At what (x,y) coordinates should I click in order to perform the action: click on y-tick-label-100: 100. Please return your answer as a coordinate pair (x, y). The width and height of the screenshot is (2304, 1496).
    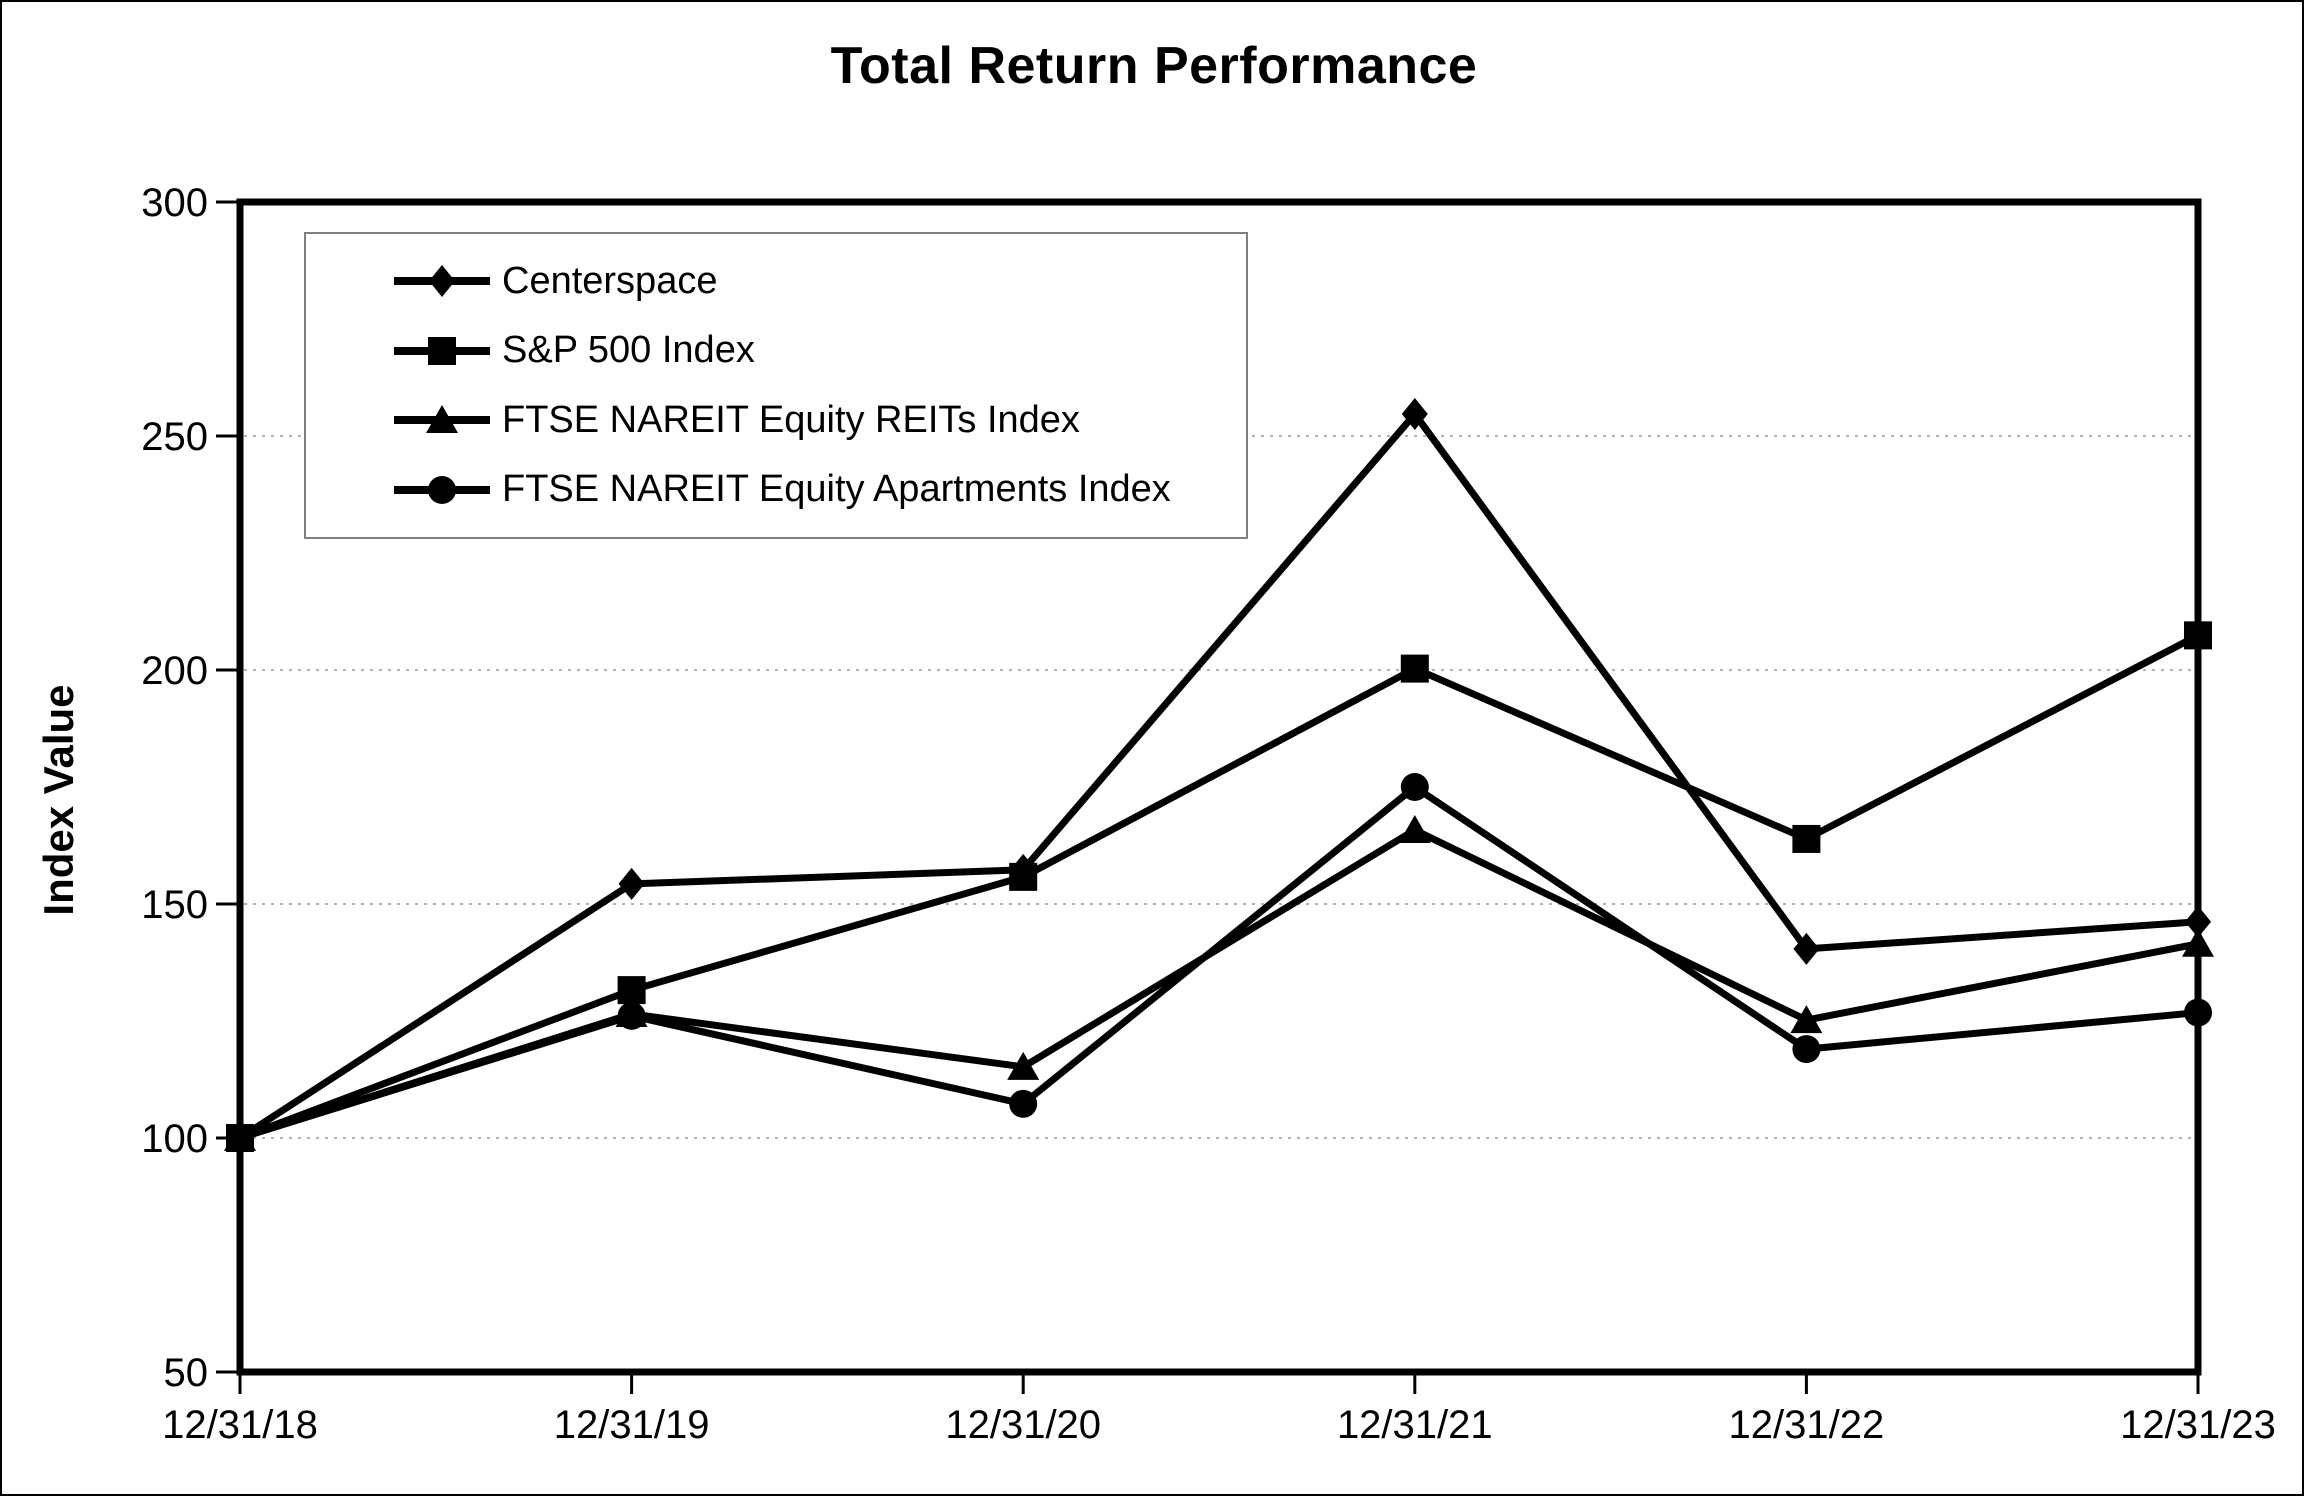
    Looking at the image, I should click on (174, 1139).